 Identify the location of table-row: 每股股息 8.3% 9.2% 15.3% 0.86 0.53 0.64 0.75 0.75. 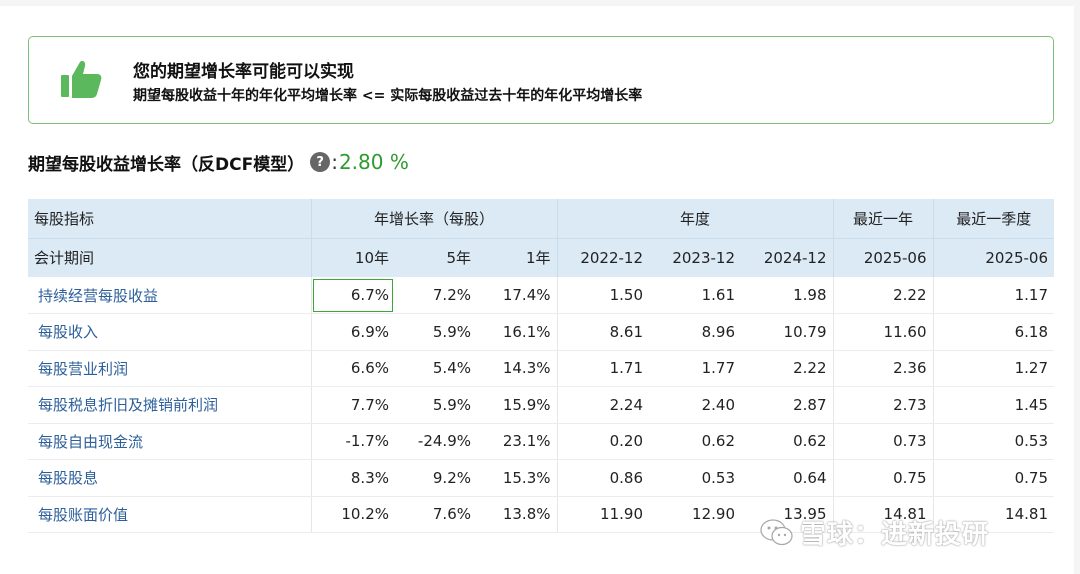
(541, 478).